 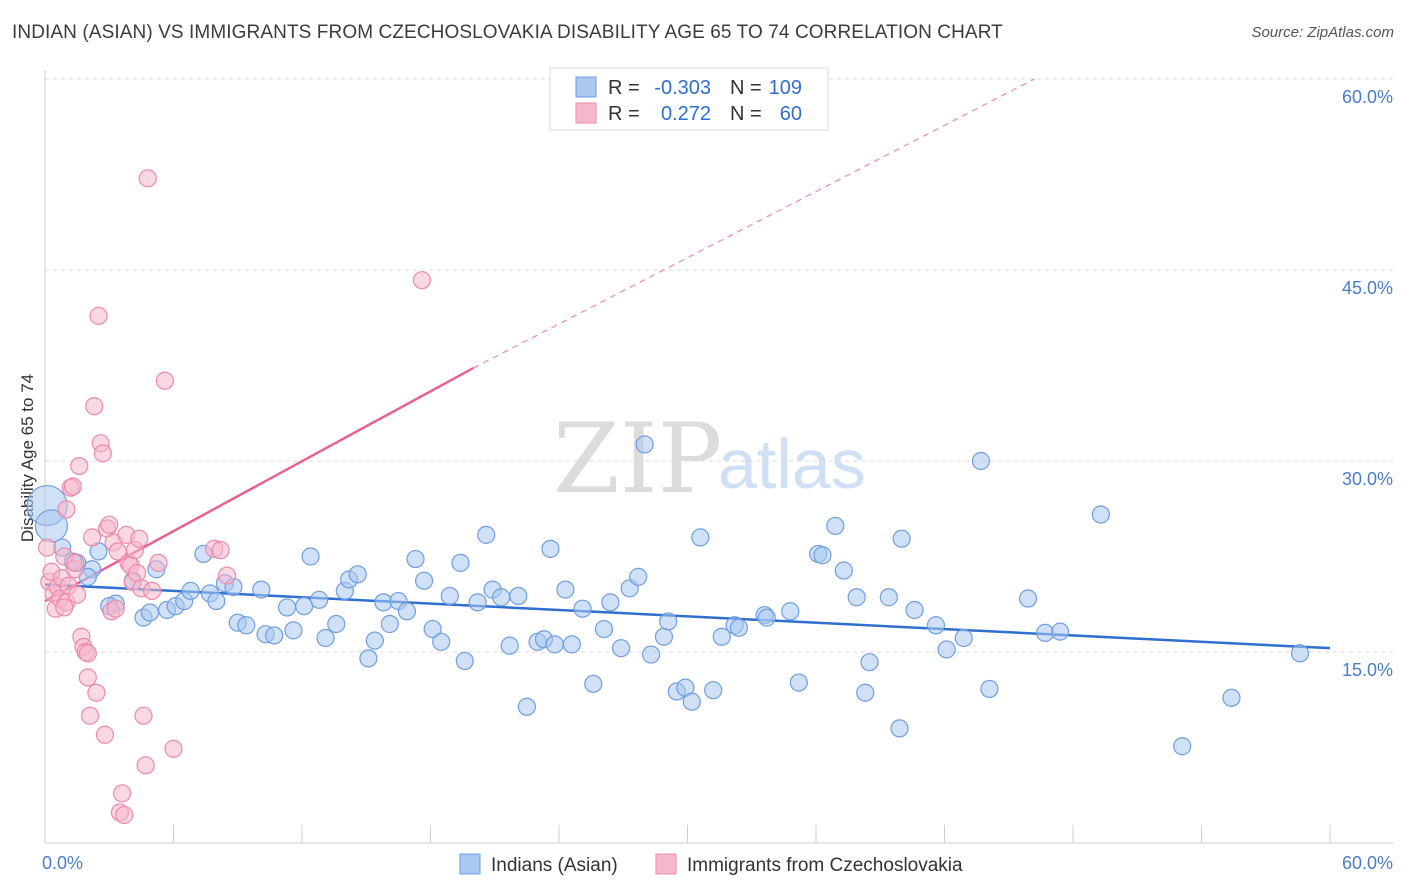 I want to click on legend: R = -0.303 N = 109 R = 0.272 N = 60, so click(x=689, y=99).